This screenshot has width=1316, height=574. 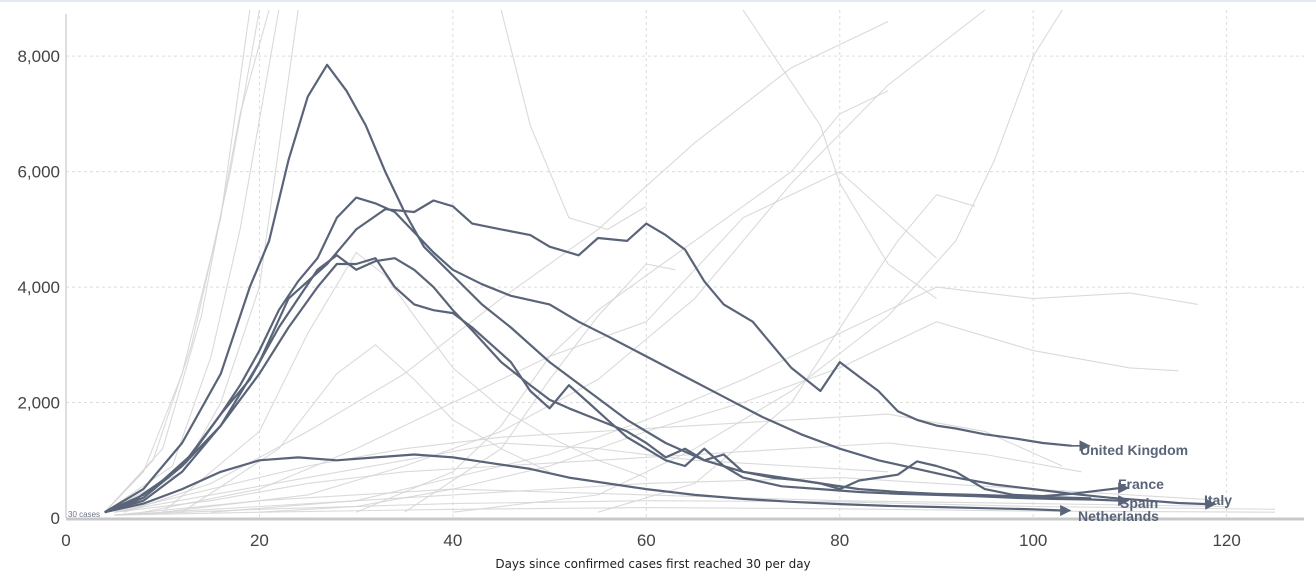 What do you see at coordinates (38, 56) in the screenshot?
I see `y-tick-label: 8,000` at bounding box center [38, 56].